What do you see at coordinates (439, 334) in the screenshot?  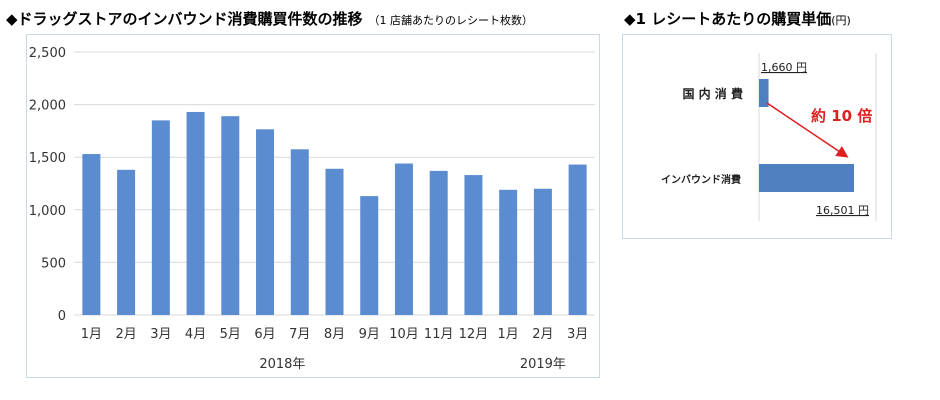 I see `x-tick-label: 11月` at bounding box center [439, 334].